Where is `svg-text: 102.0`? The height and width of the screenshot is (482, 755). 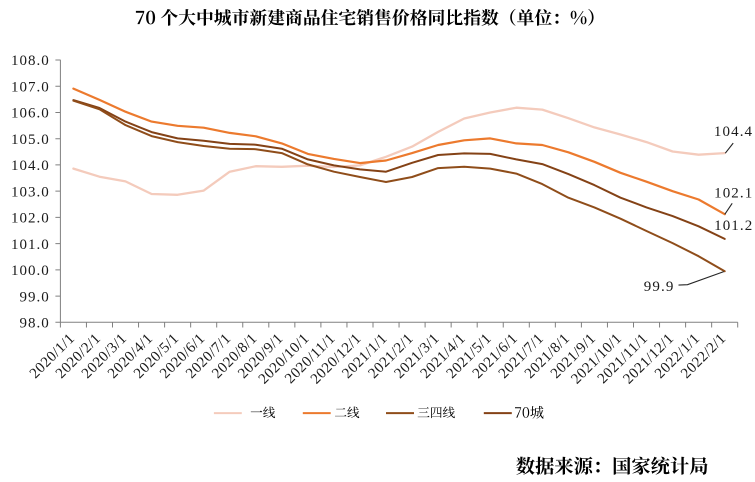 svg-text: 102.0 is located at coordinates (30, 219).